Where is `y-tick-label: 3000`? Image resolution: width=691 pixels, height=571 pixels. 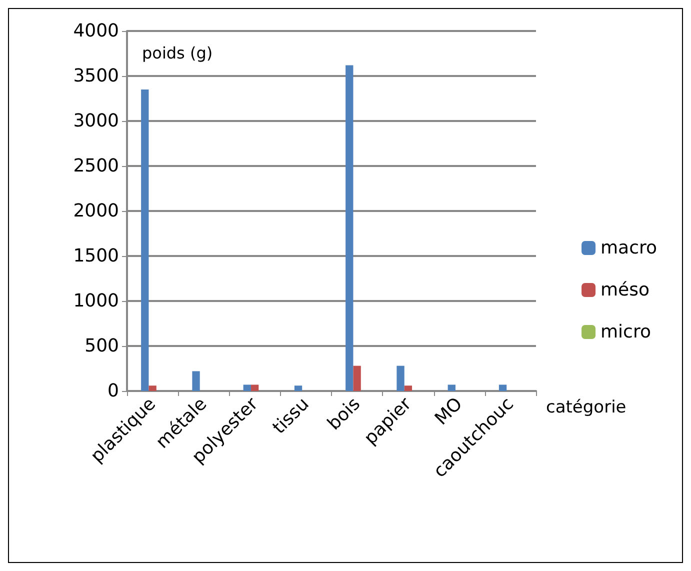 y-tick-label: 3000 is located at coordinates (96, 121).